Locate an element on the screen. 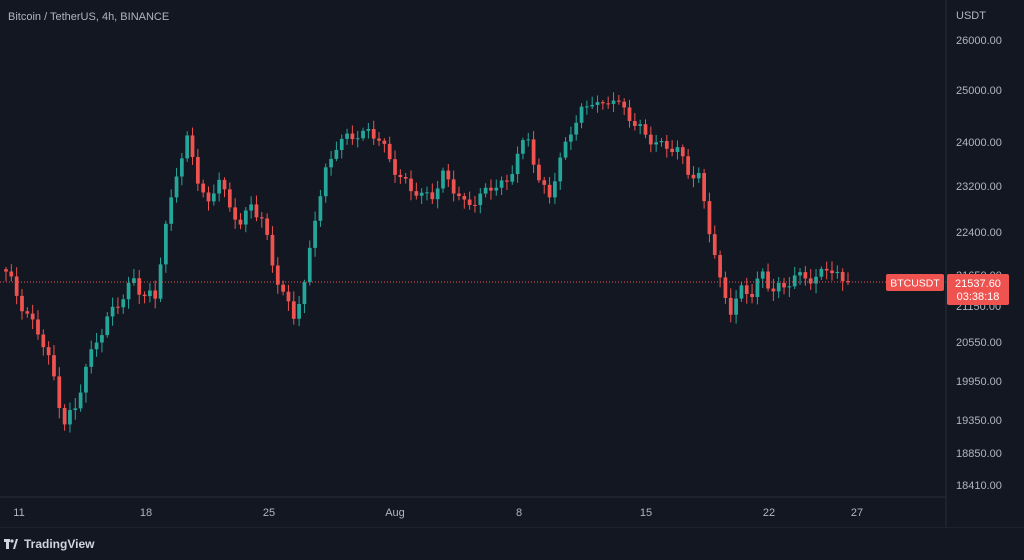 The height and width of the screenshot is (560, 1024). tradingview-logo-icon is located at coordinates (11, 544).